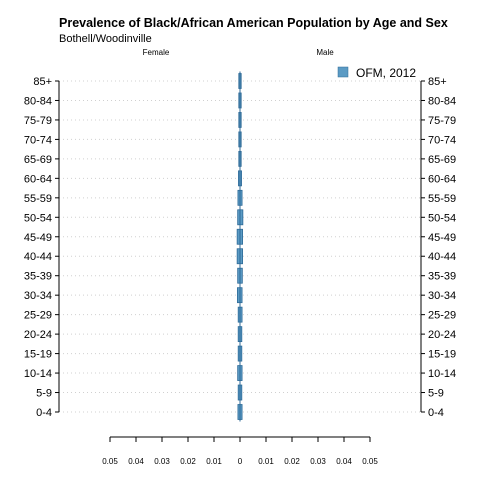 The width and height of the screenshot is (480, 485). I want to click on y-tick-label-right: 20-24, so click(442, 335).